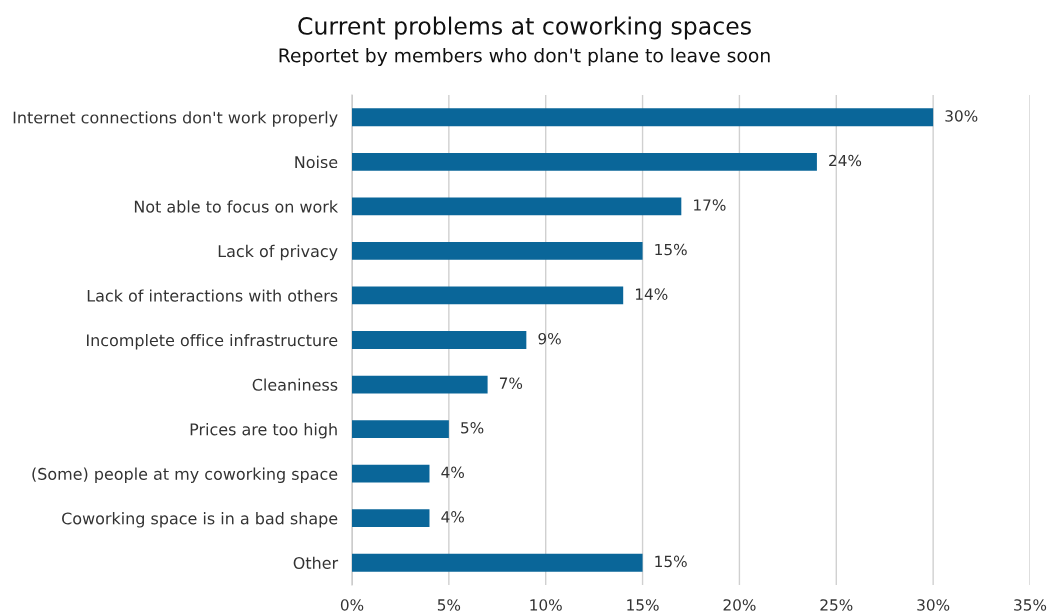  What do you see at coordinates (212, 295) in the screenshot?
I see `y-tick-label: Lack of interactions with others` at bounding box center [212, 295].